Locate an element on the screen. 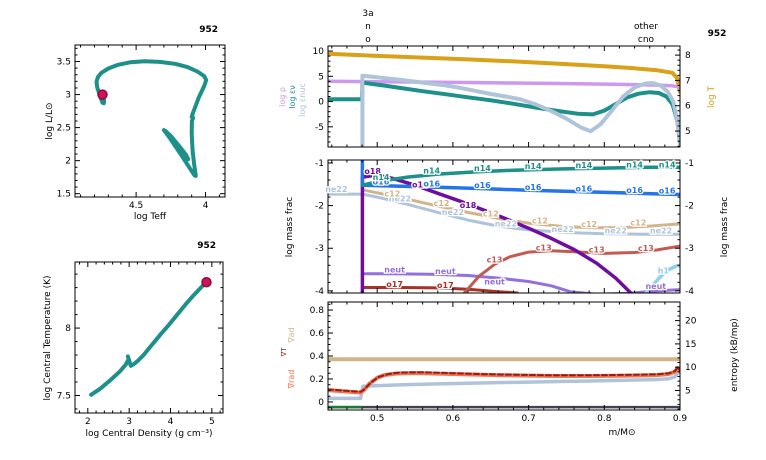  y-tick-label: 3 is located at coordinates (68, 96).